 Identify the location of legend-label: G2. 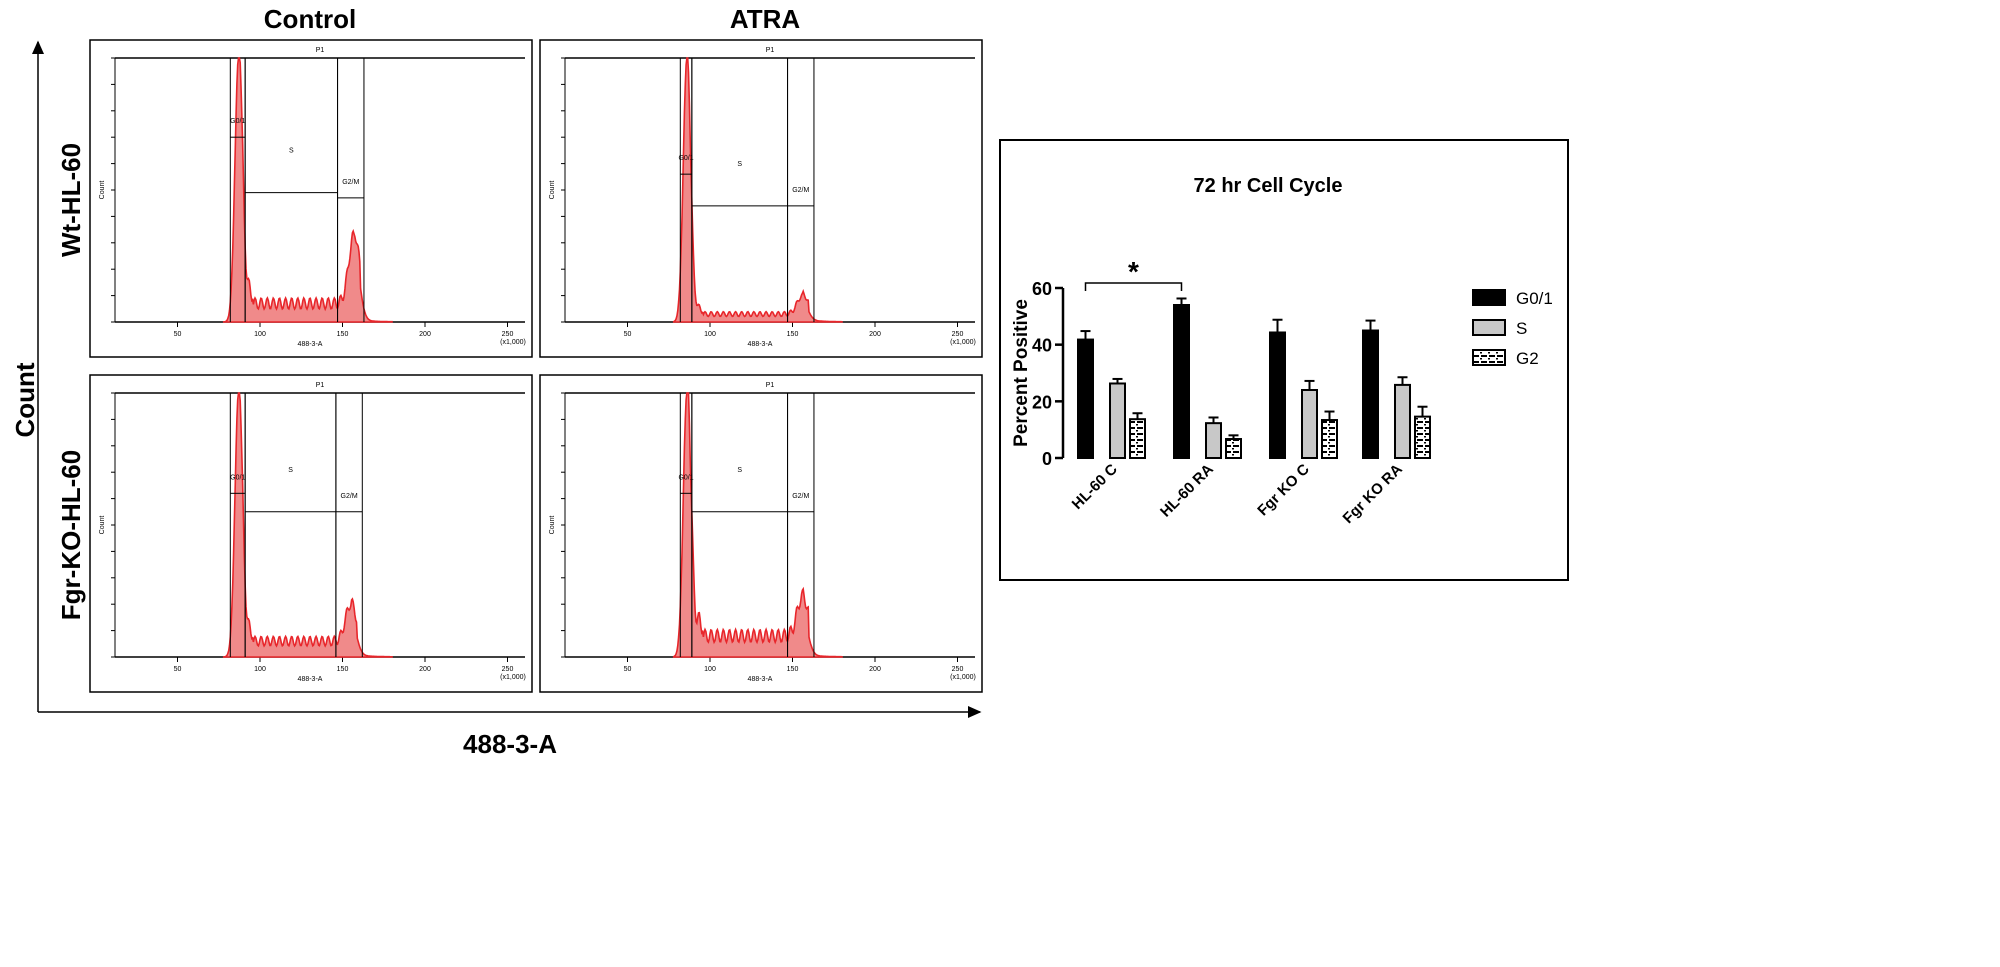
(1527, 358).